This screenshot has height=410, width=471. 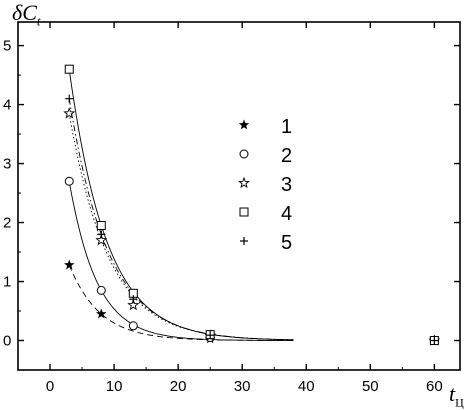 I want to click on x-tick-label: 50, so click(x=370, y=386).